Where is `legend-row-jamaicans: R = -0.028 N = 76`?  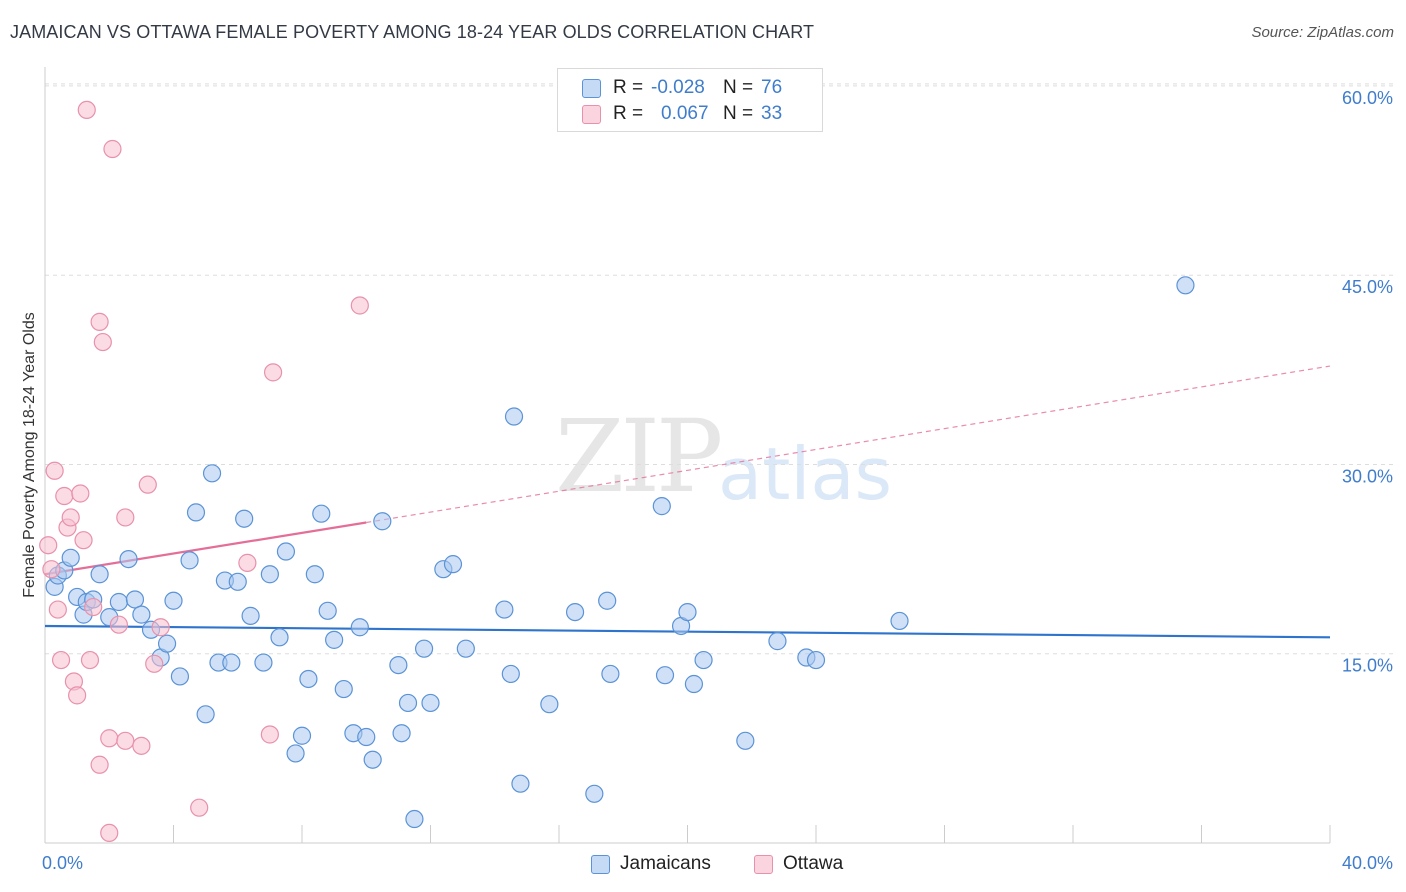 legend-row-jamaicans: R = -0.028 N = 76 is located at coordinates (682, 88).